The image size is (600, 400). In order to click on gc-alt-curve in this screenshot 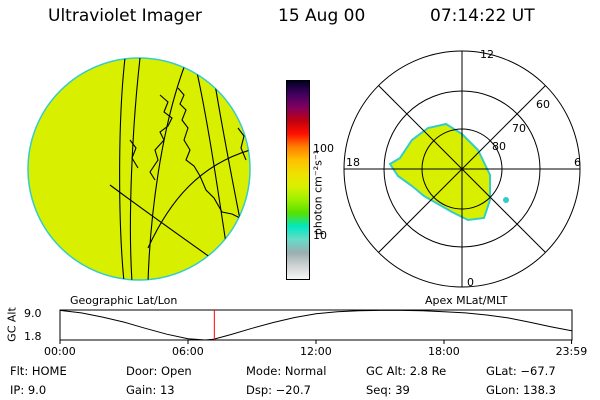, I will do `click(315, 325)`.